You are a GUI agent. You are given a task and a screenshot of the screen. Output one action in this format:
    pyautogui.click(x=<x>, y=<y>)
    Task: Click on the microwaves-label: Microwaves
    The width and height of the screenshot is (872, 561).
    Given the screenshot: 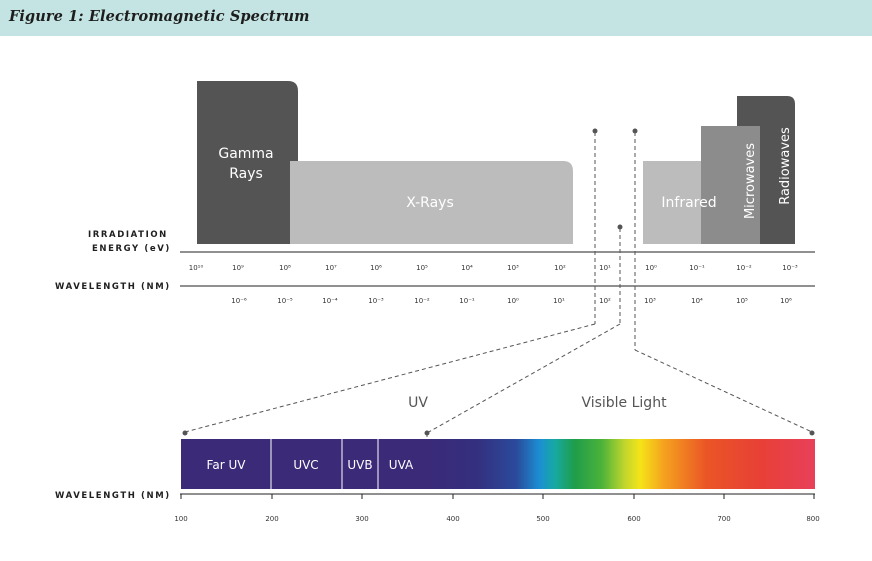 What is the action you would take?
    pyautogui.click(x=750, y=181)
    